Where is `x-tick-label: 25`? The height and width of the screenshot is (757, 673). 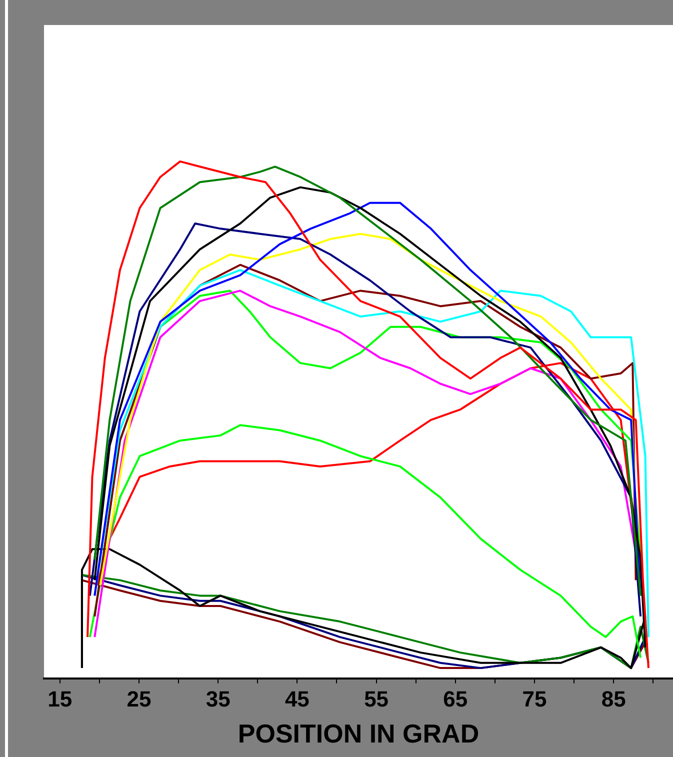
x-tick-label: 25 is located at coordinates (139, 699).